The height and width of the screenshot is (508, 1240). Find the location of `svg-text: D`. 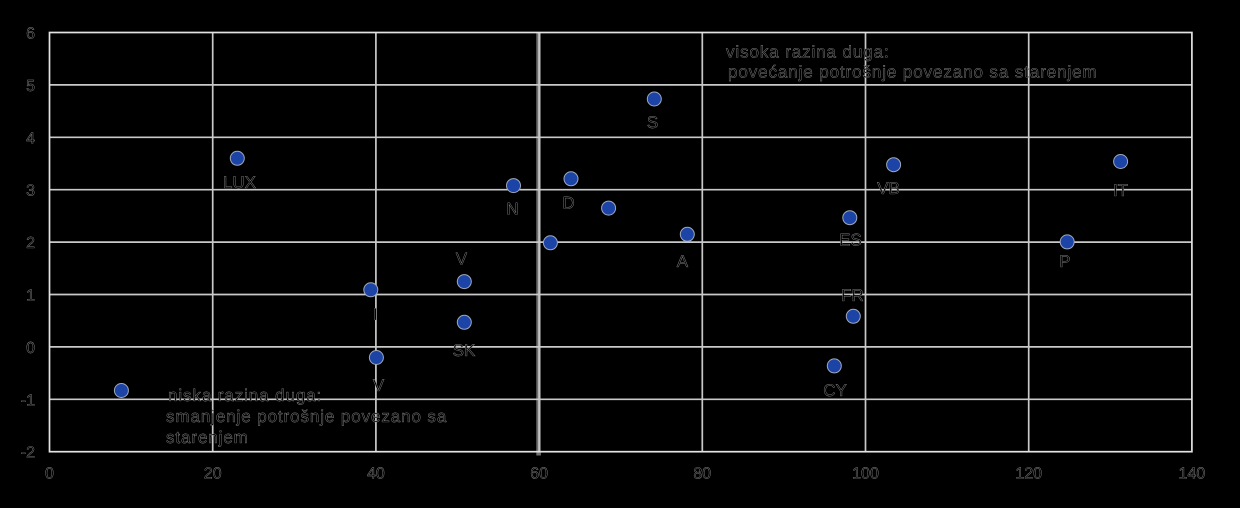

svg-text: D is located at coordinates (568, 203).